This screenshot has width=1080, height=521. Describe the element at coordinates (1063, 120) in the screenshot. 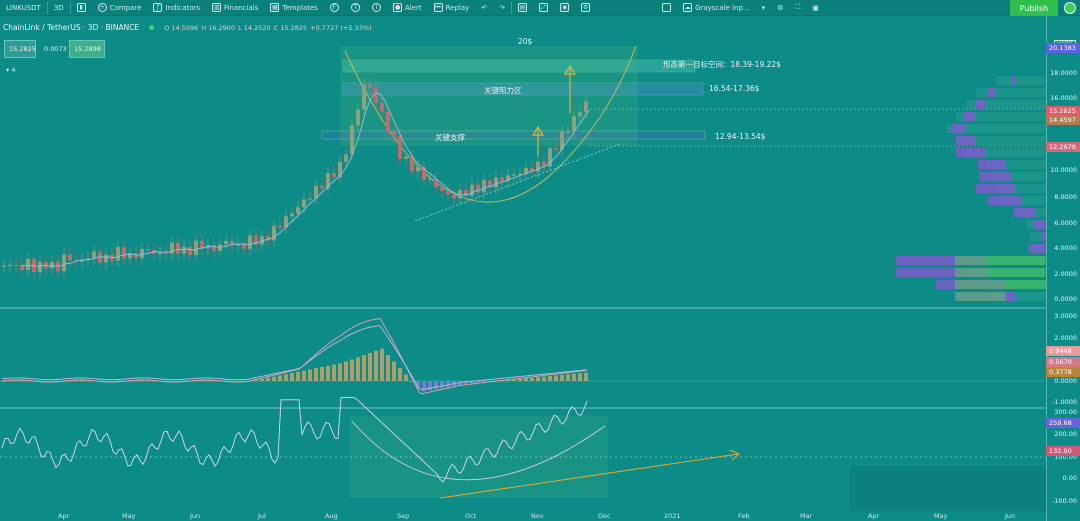

I see `price-tag: 14.4597` at that location.